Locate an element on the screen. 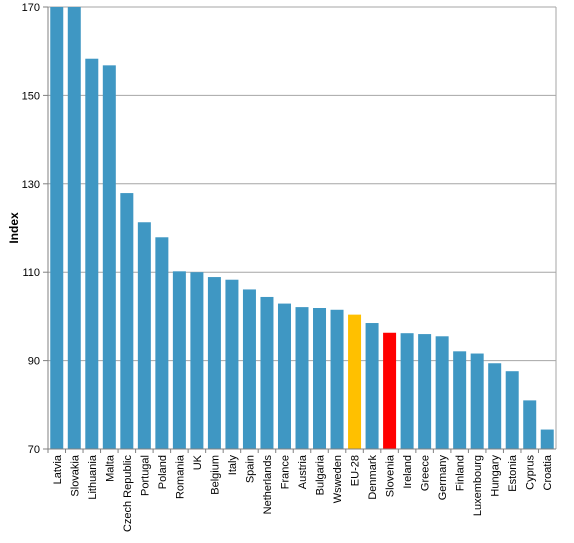  y-tick-label: 150 is located at coordinates (31, 96).